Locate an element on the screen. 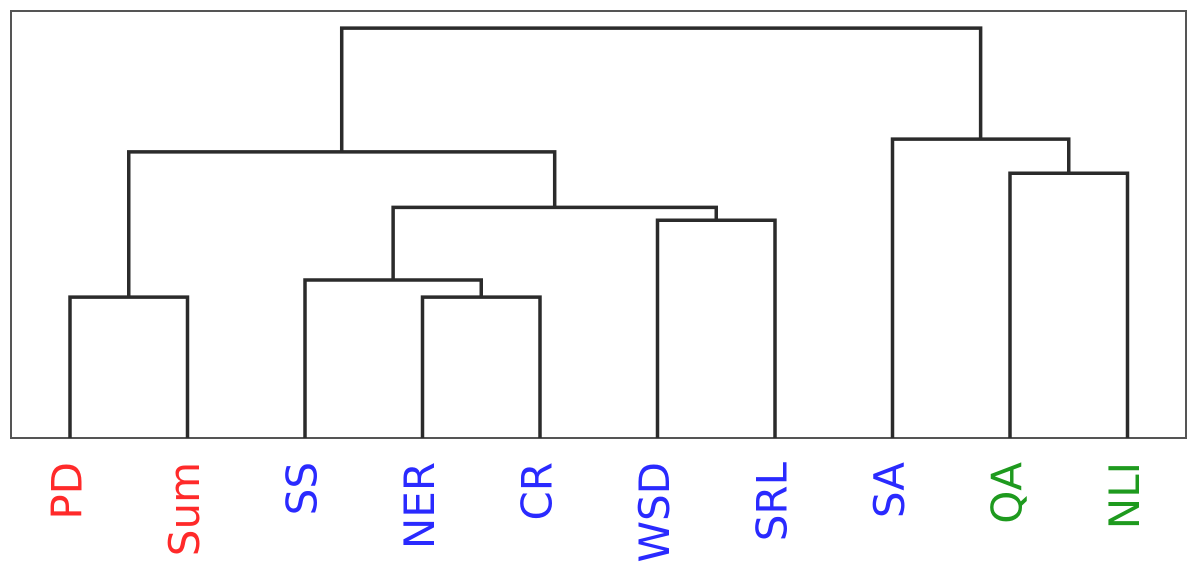 The height and width of the screenshot is (580, 1196). dendrogram-link-n8 is located at coordinates (980, 287).